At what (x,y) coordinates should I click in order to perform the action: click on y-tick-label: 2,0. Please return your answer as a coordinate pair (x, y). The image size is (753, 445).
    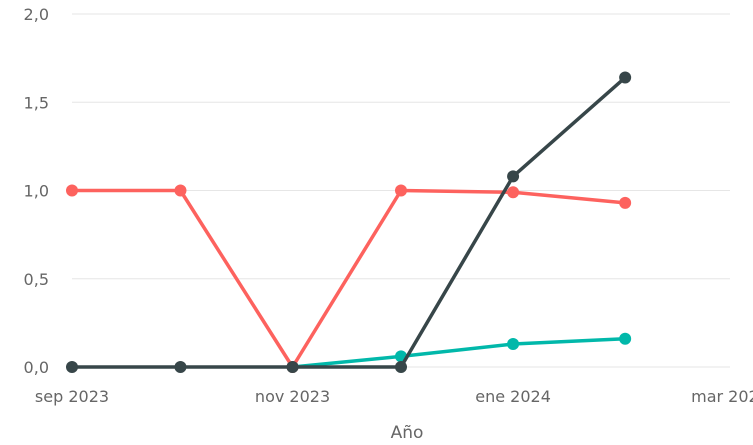
    Looking at the image, I should click on (36, 14).